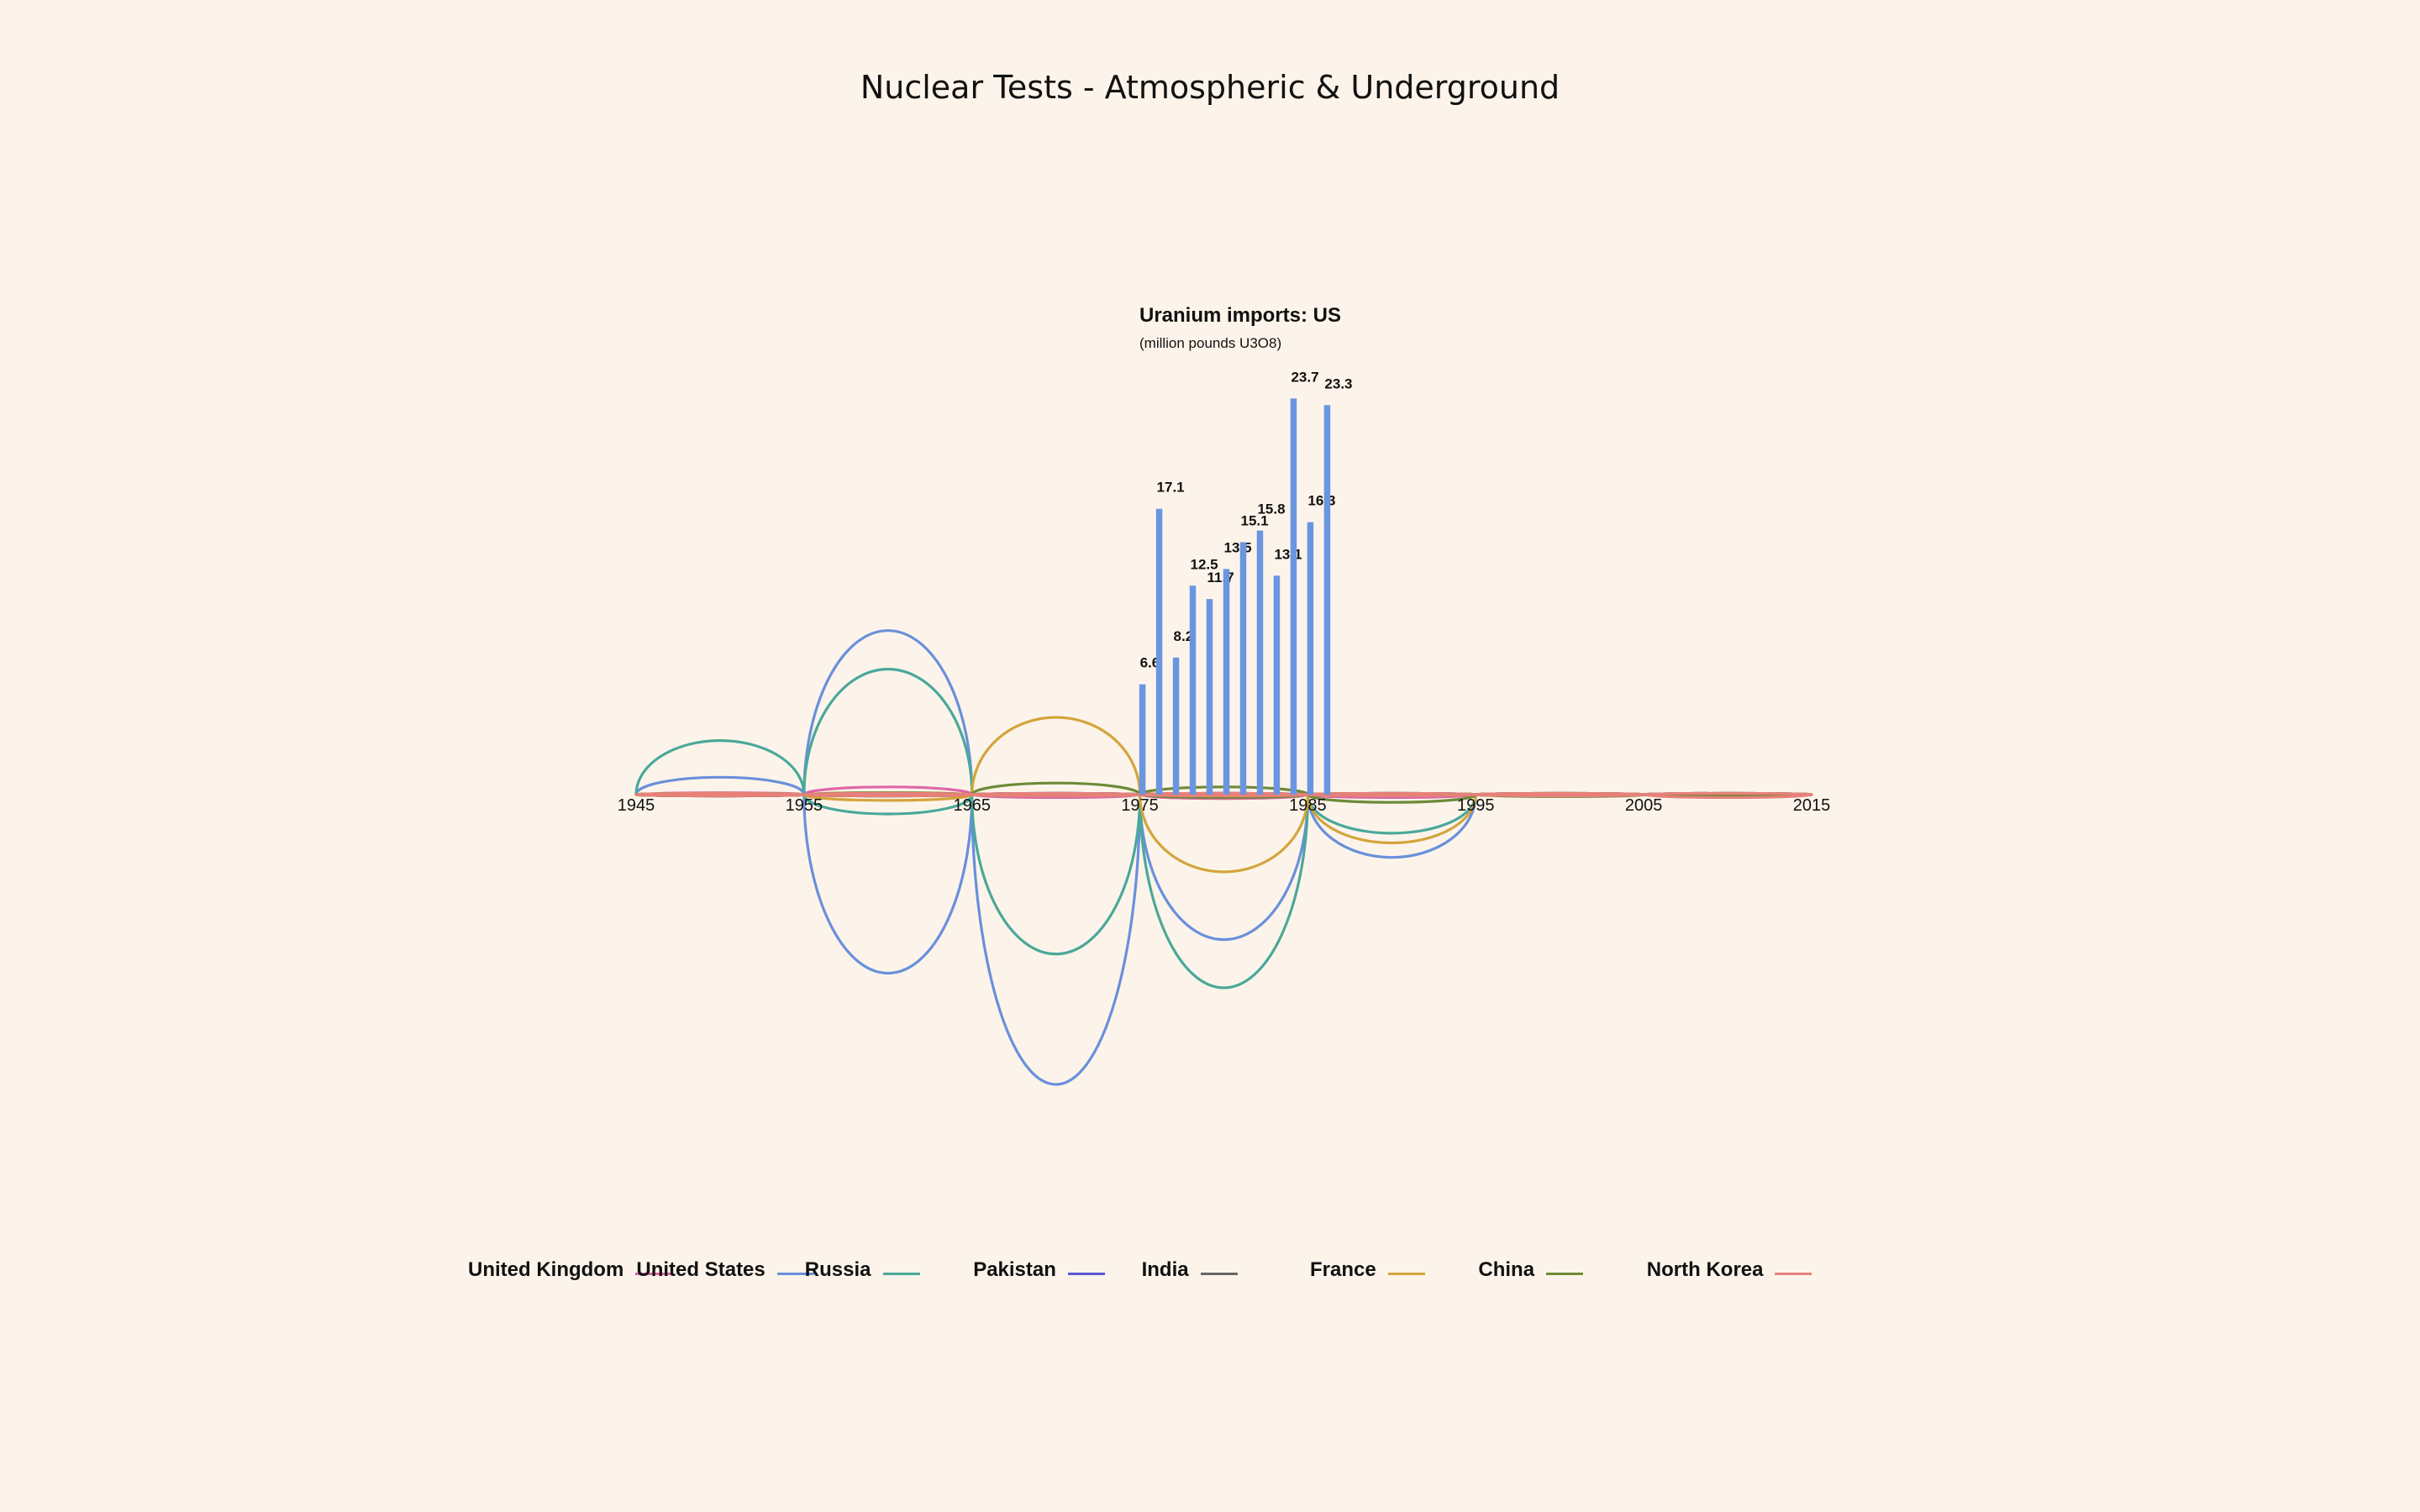  I want to click on bar-label-1978: 12.5, so click(1204, 564).